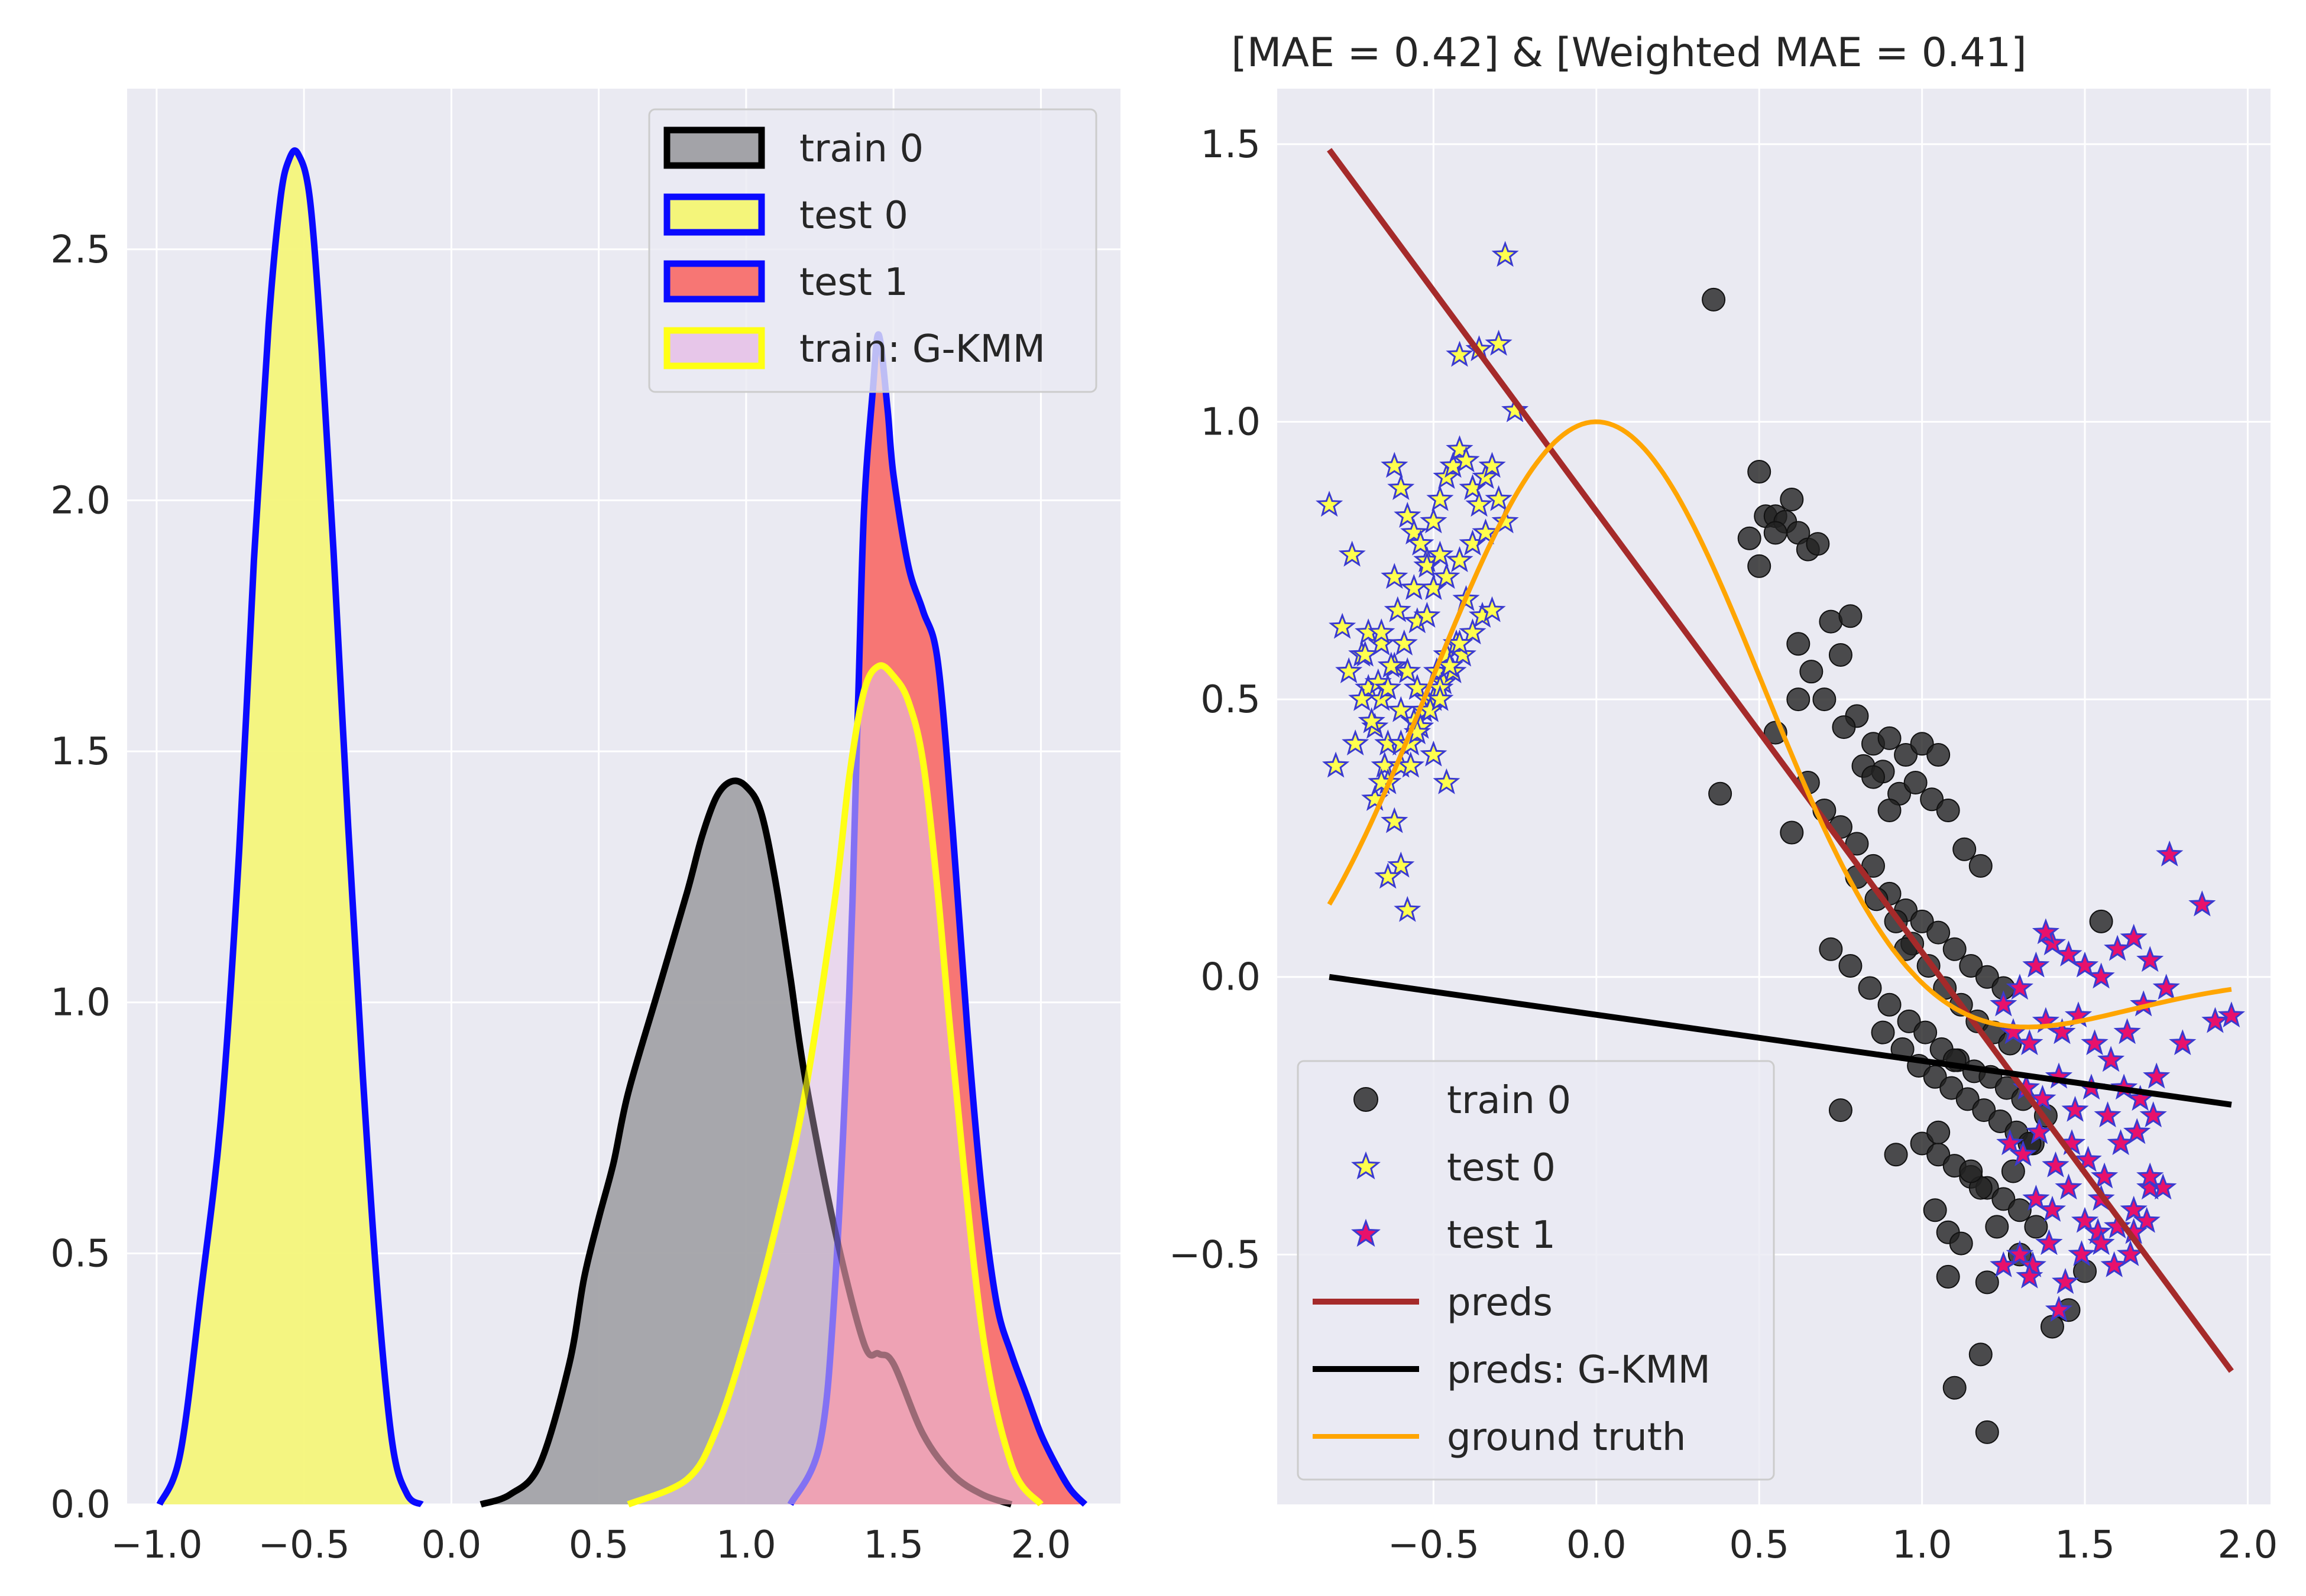 Image resolution: width=2306 pixels, height=1596 pixels. Describe the element at coordinates (80, 1505) in the screenshot. I see `left-y-tick-label: 0.0` at that location.